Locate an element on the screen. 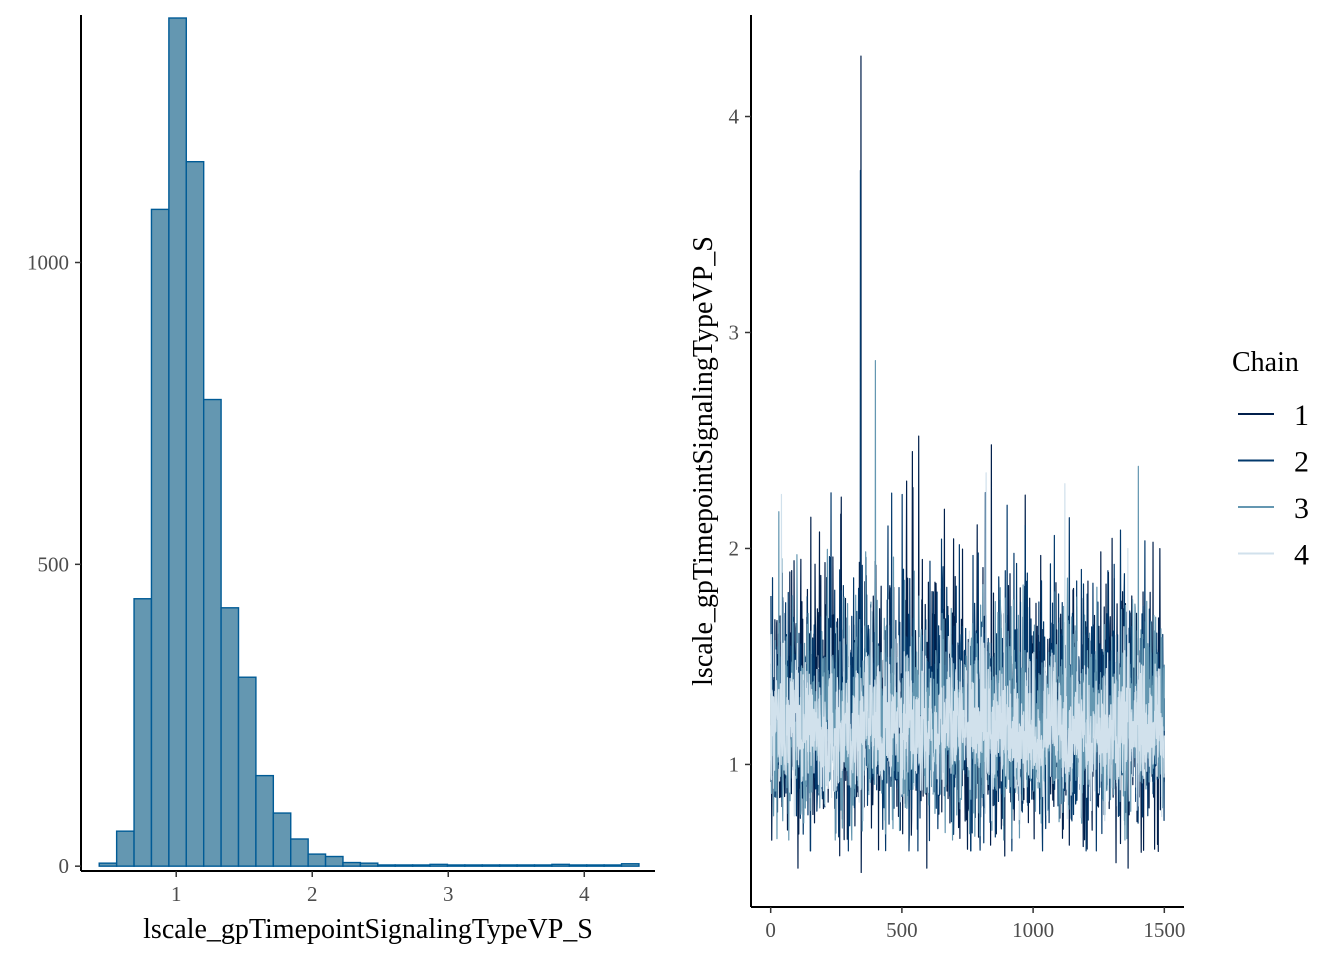 Image resolution: width=1344 pixels, height=960 pixels. legend-title: Chain is located at coordinates (1265, 362).